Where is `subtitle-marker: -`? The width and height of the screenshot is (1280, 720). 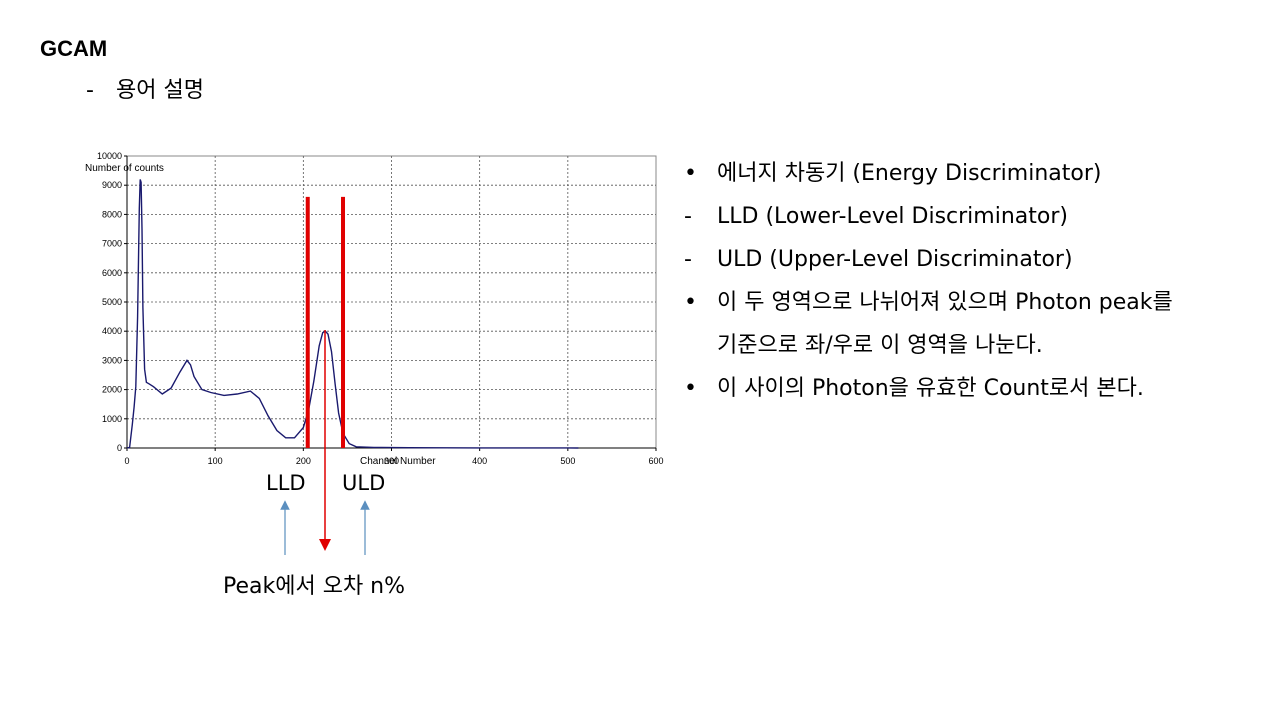 subtitle-marker: - is located at coordinates (90, 90).